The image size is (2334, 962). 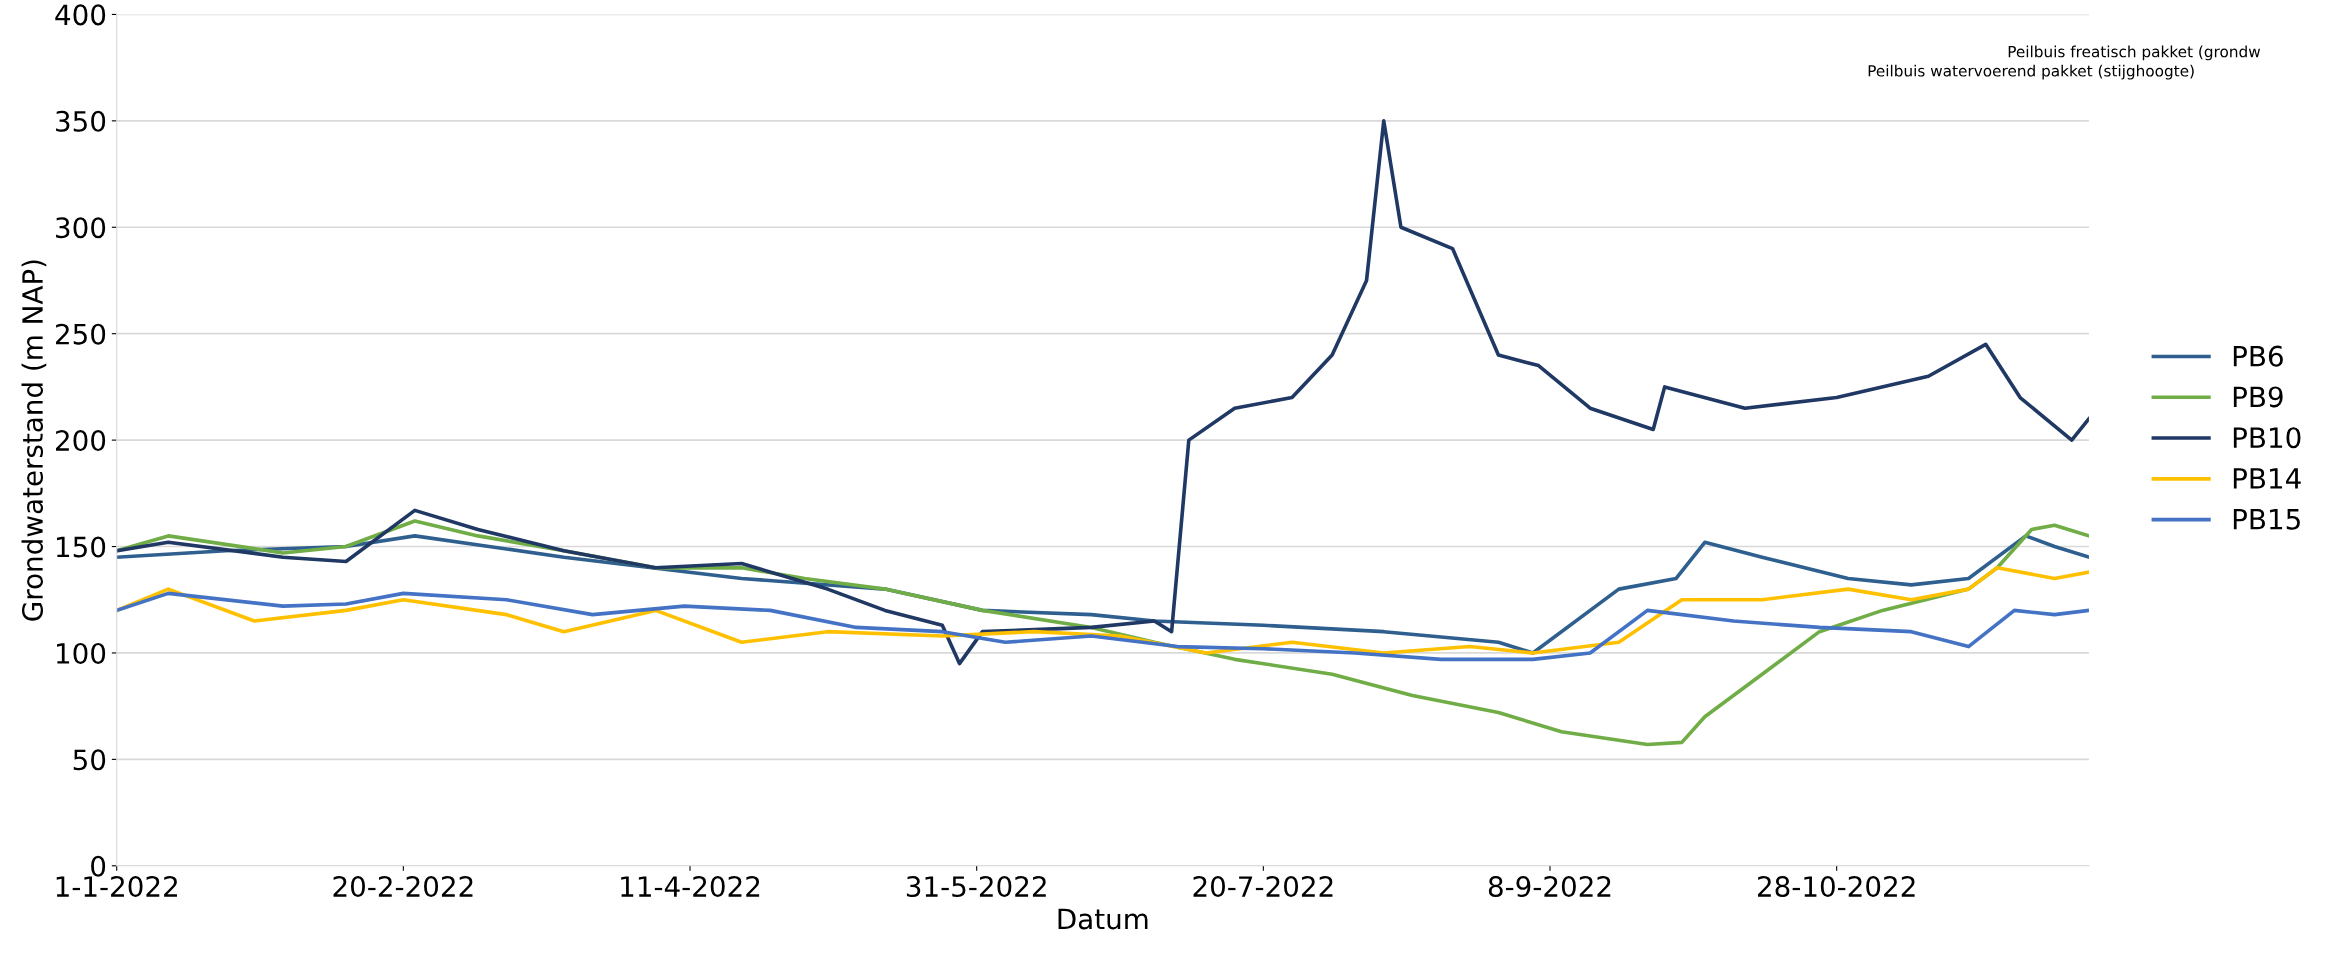 I want to click on y-tick-label: 400, so click(x=80, y=15).